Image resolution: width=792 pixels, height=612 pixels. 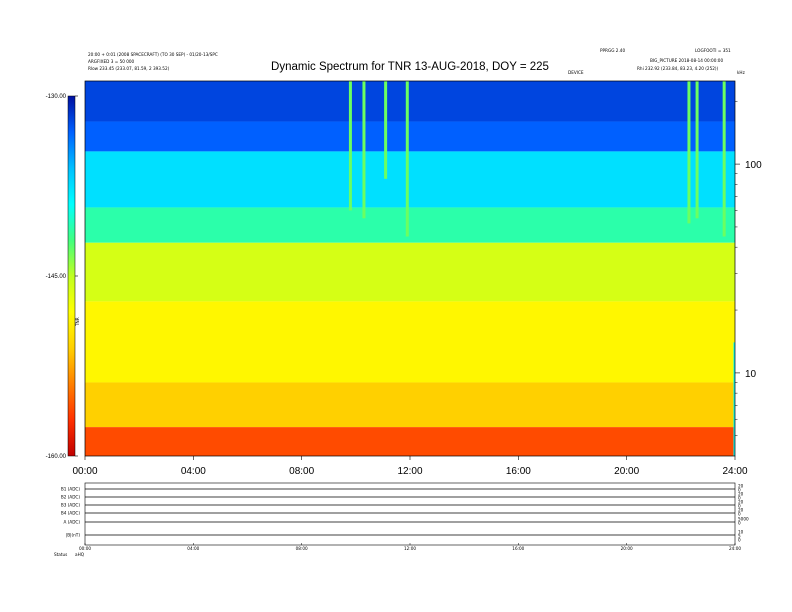 I want to click on colorbar-tick-label: -160.00, so click(x=56, y=457).